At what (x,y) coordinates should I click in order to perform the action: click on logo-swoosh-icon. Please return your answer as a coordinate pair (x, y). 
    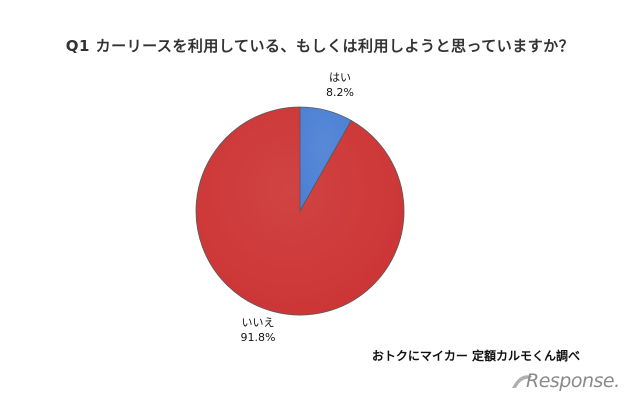
    Looking at the image, I should click on (522, 381).